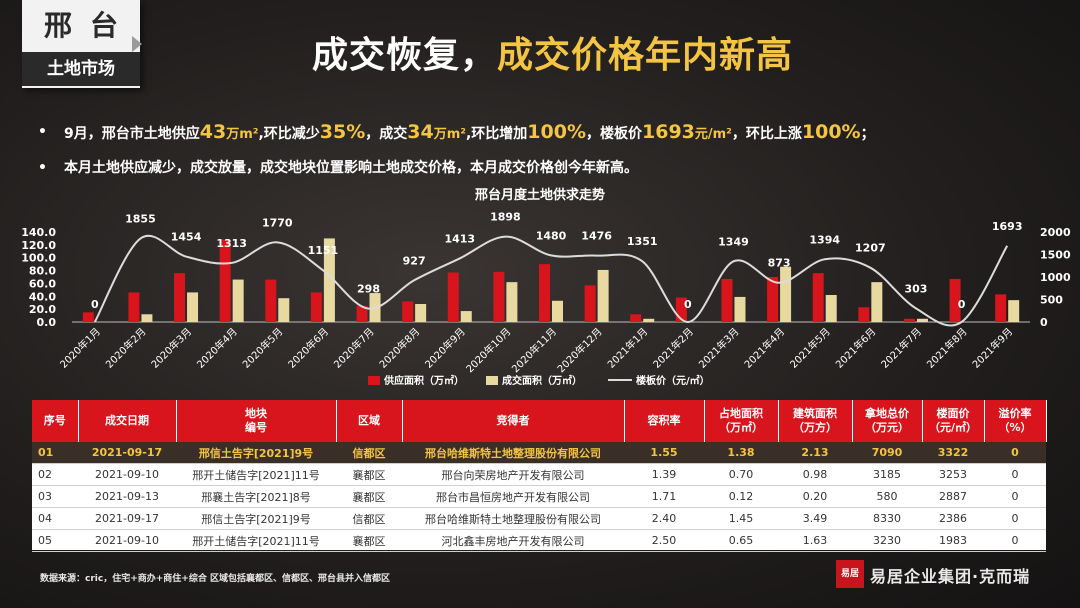 The image size is (1080, 608). What do you see at coordinates (368, 289) in the screenshot?
I see `price-data-label: 298` at bounding box center [368, 289].